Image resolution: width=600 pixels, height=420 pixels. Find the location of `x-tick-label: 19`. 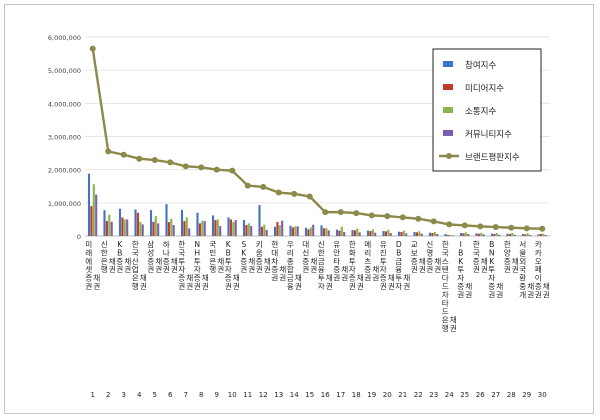

x-tick-label: 19 is located at coordinates (371, 395).